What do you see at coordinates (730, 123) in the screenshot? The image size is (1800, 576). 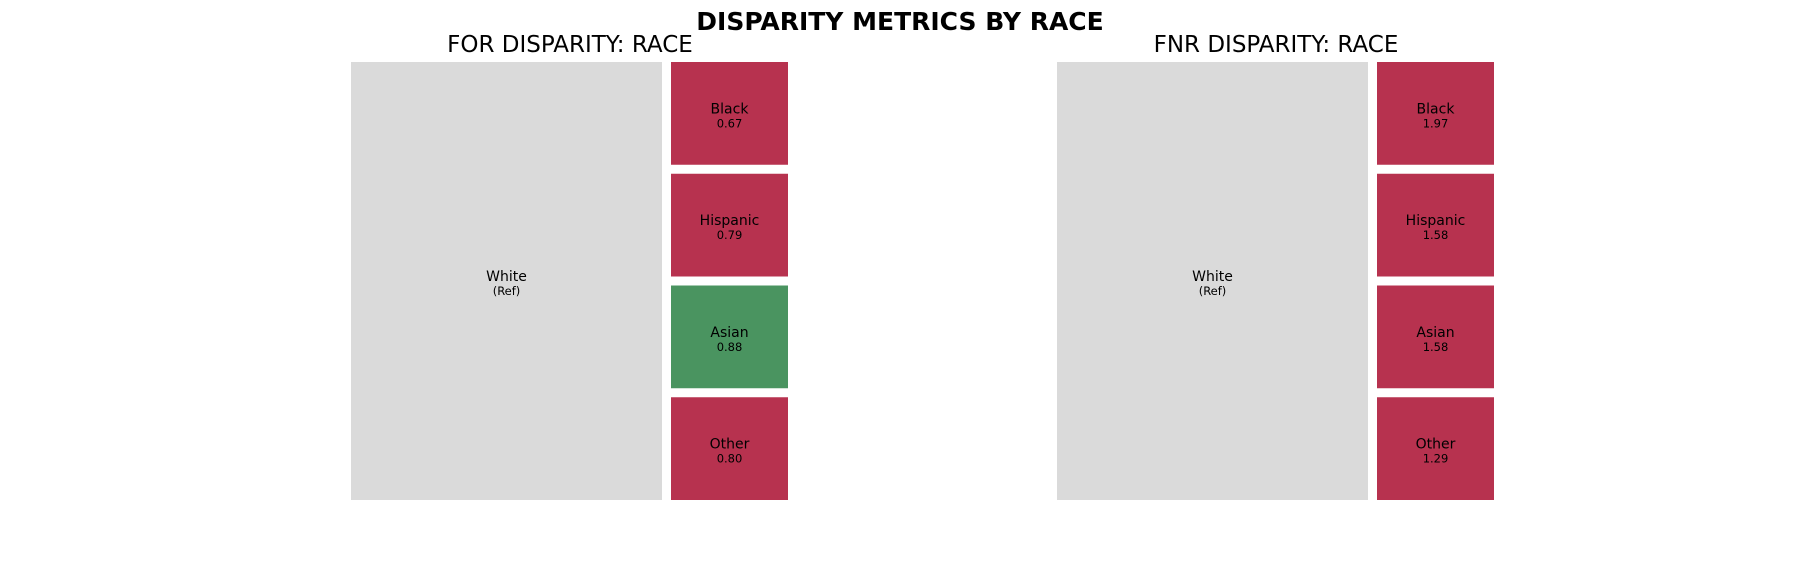 I see `tile-value-for-black: 0.67` at bounding box center [730, 123].